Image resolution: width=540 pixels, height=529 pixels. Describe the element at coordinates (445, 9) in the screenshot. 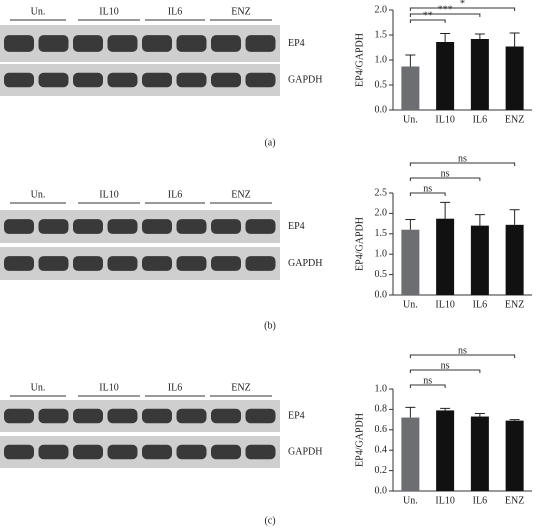

I see `significance-label: ***` at that location.